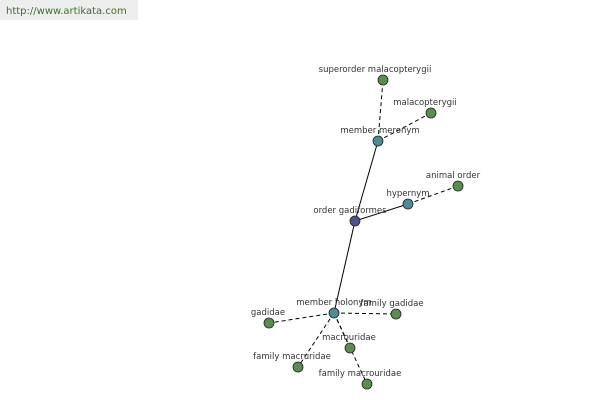 Image resolution: width=600 pixels, height=400 pixels. I want to click on node-label: member meronym, so click(379, 131).